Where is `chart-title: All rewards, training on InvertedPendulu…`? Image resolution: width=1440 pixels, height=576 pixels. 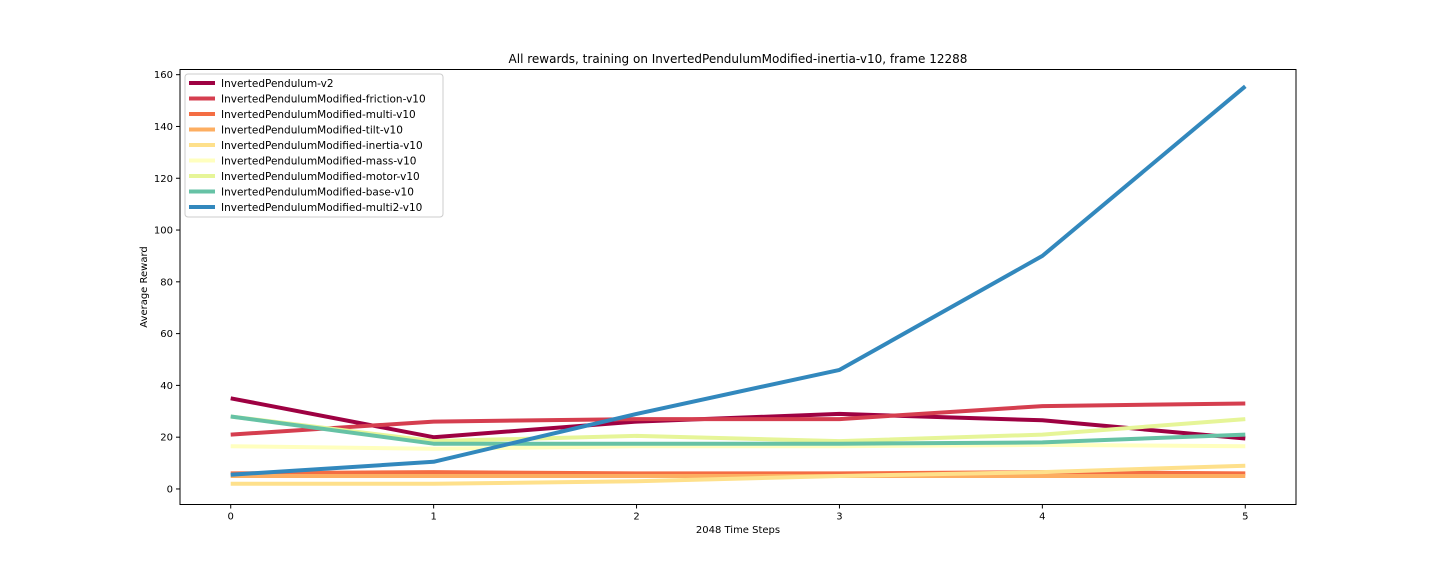 chart-title: All rewards, training on InvertedPendulu… is located at coordinates (738, 59).